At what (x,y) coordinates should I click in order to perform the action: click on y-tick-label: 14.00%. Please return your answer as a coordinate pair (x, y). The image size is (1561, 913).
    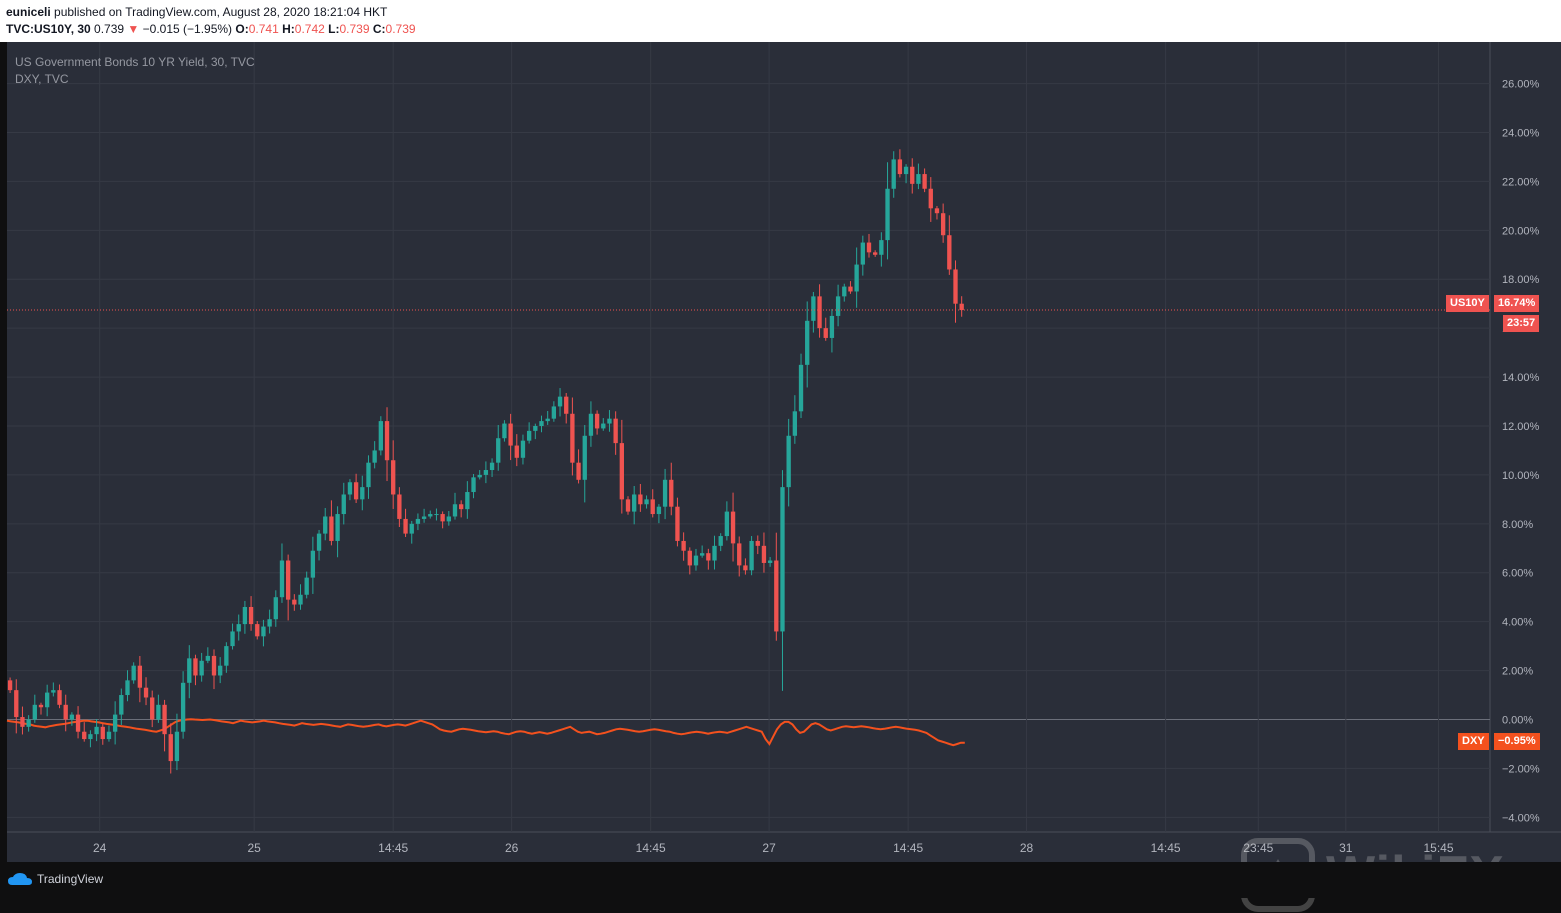
    Looking at the image, I should click on (1521, 378).